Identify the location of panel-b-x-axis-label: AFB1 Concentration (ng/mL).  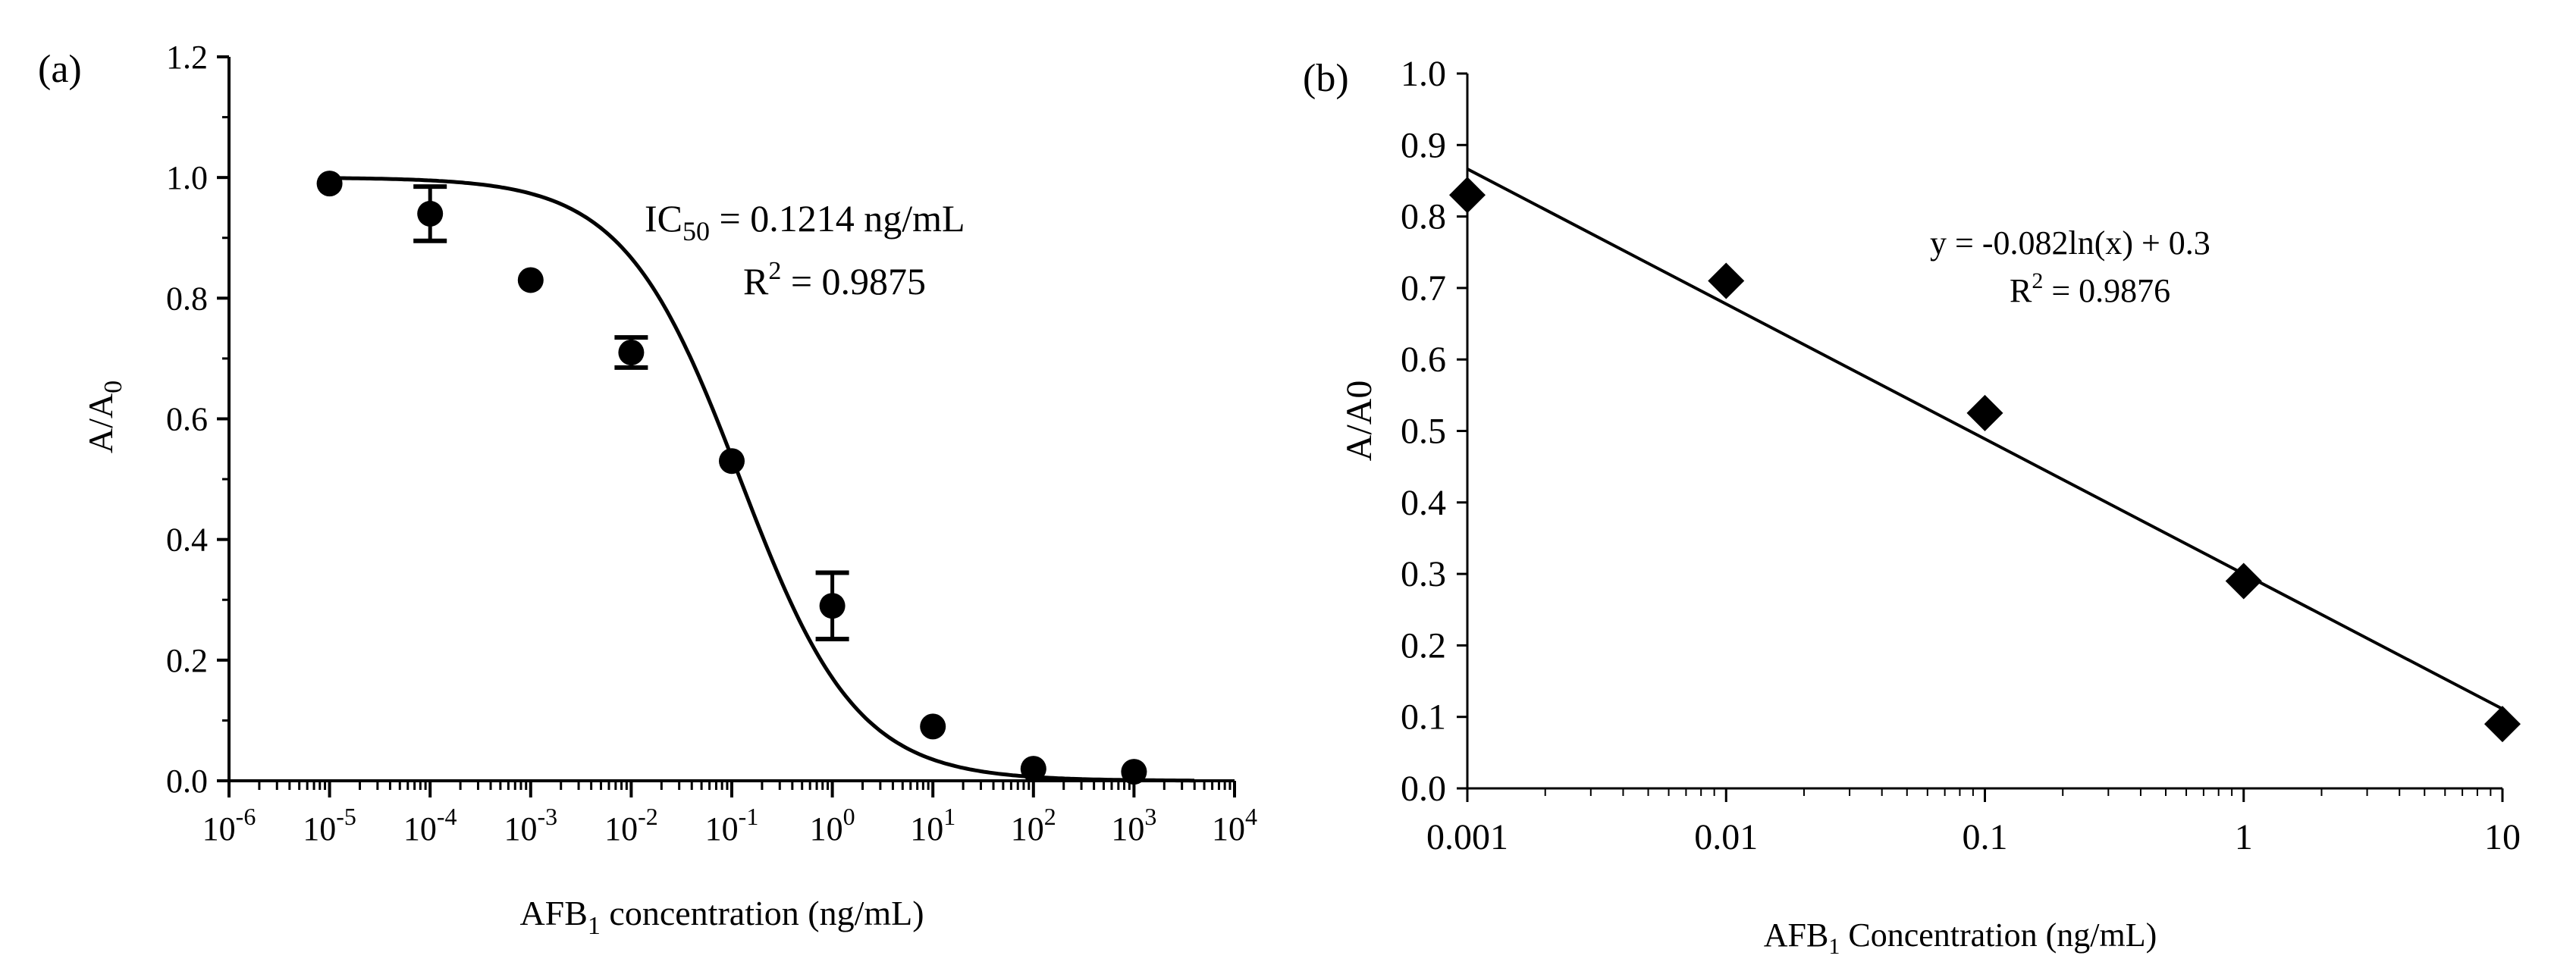
(1960, 937).